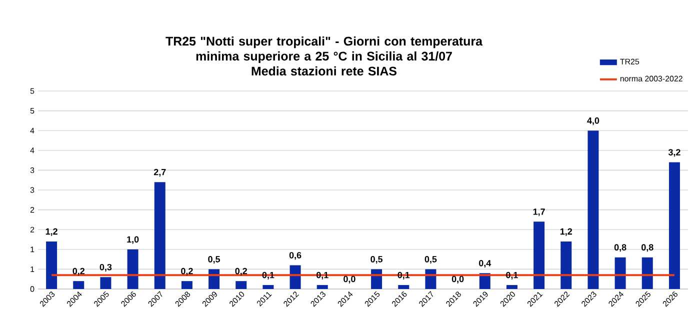 The width and height of the screenshot is (698, 332). What do you see at coordinates (133, 240) in the screenshot?
I see `text: 1,0` at bounding box center [133, 240].